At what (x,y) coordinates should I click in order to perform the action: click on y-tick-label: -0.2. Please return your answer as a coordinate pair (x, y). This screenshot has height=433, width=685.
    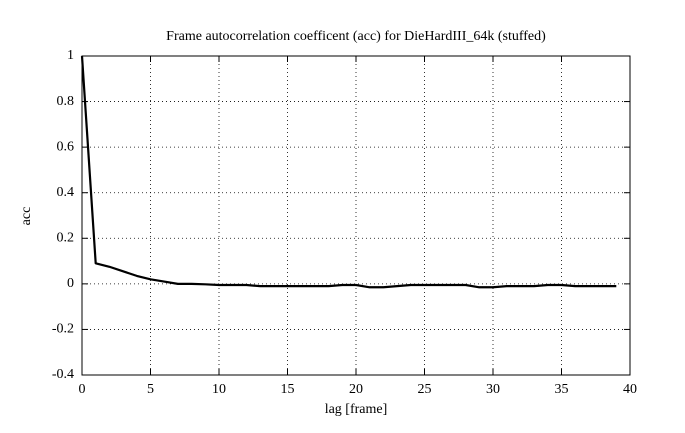
    Looking at the image, I should click on (63, 329).